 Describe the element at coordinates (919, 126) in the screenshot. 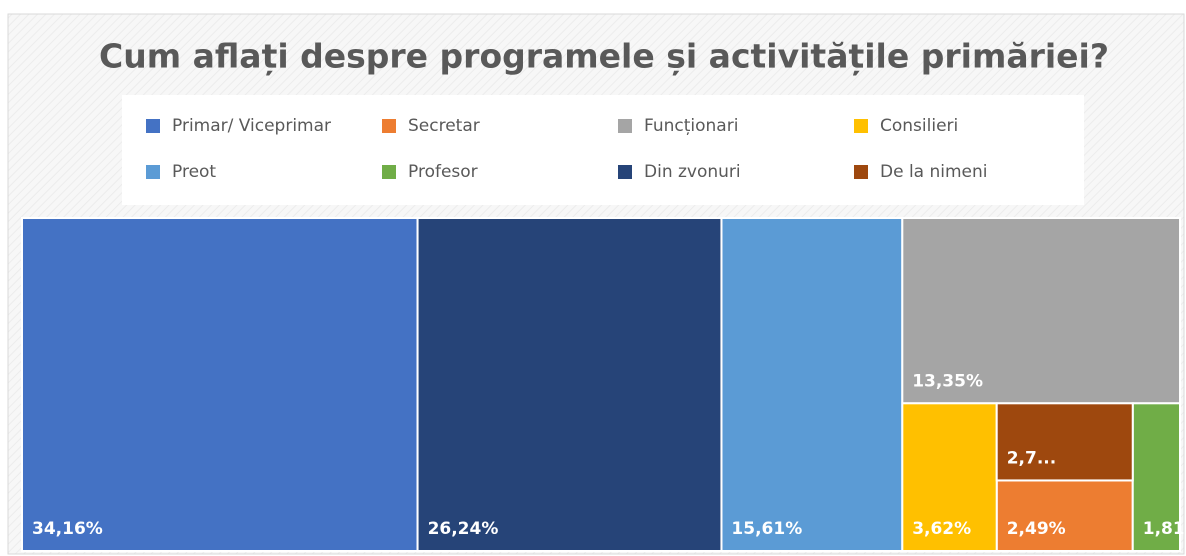

I see `legend-label: Consilieri` at that location.